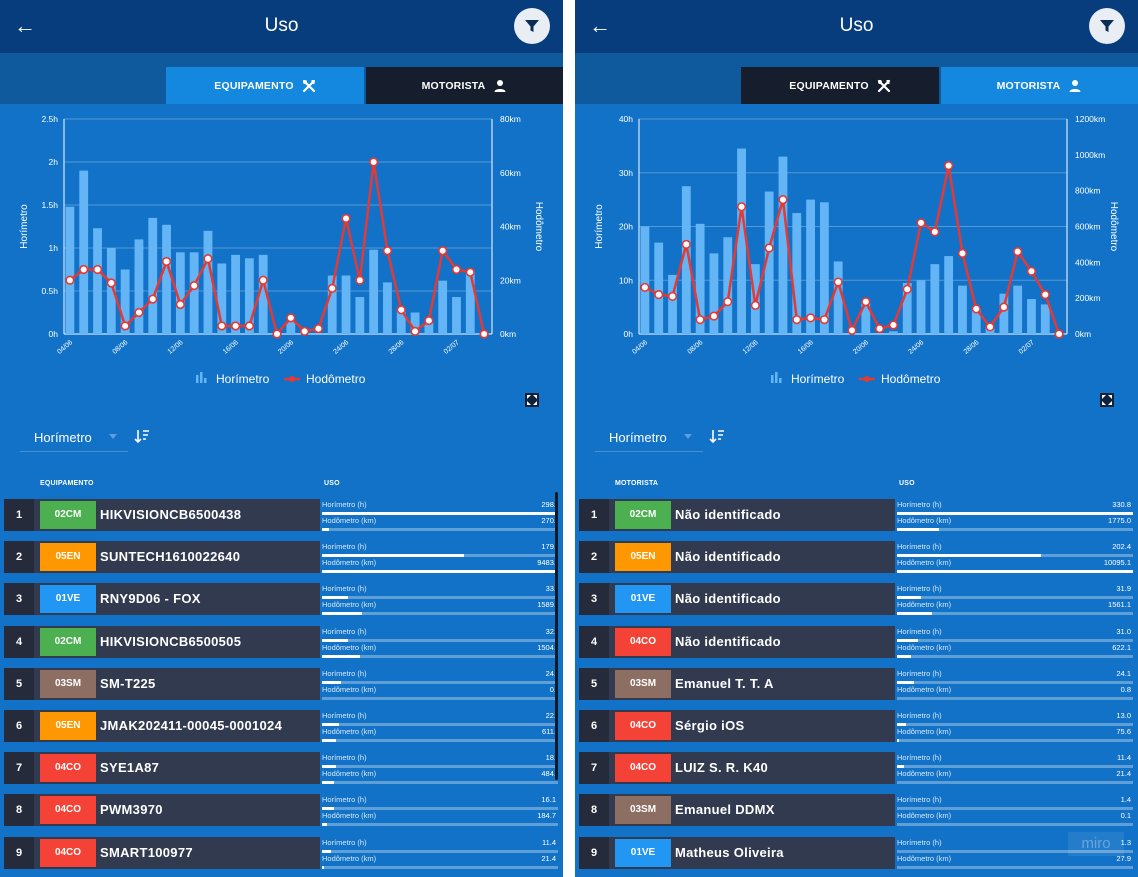 This screenshot has width=1138, height=877. Describe the element at coordinates (68, 642) in the screenshot. I see `group-badge: 02CM` at that location.